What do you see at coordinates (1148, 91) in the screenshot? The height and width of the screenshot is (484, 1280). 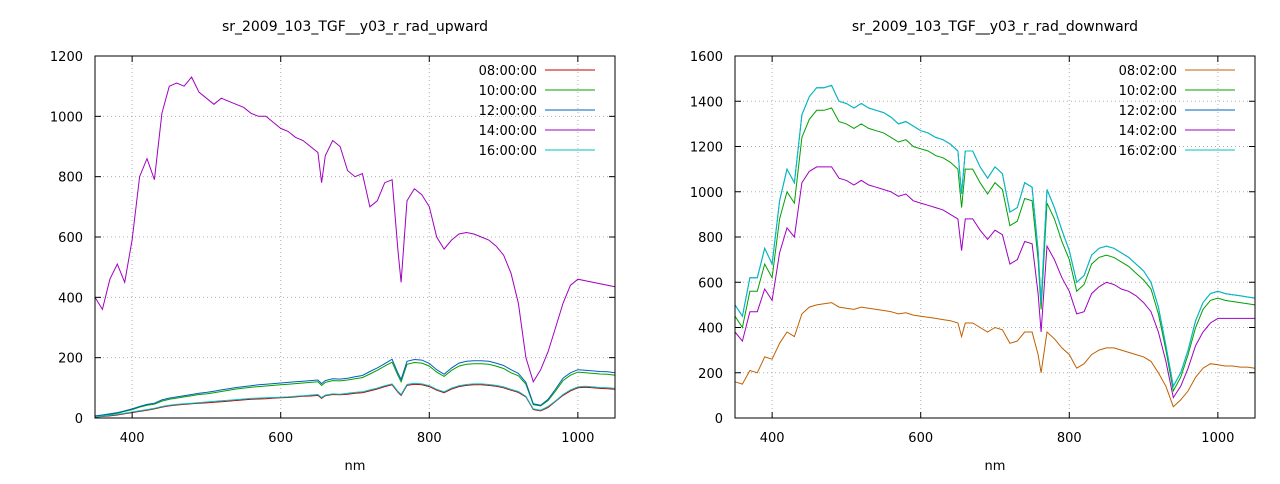 I see `legend-label: 10:02:00` at bounding box center [1148, 91].